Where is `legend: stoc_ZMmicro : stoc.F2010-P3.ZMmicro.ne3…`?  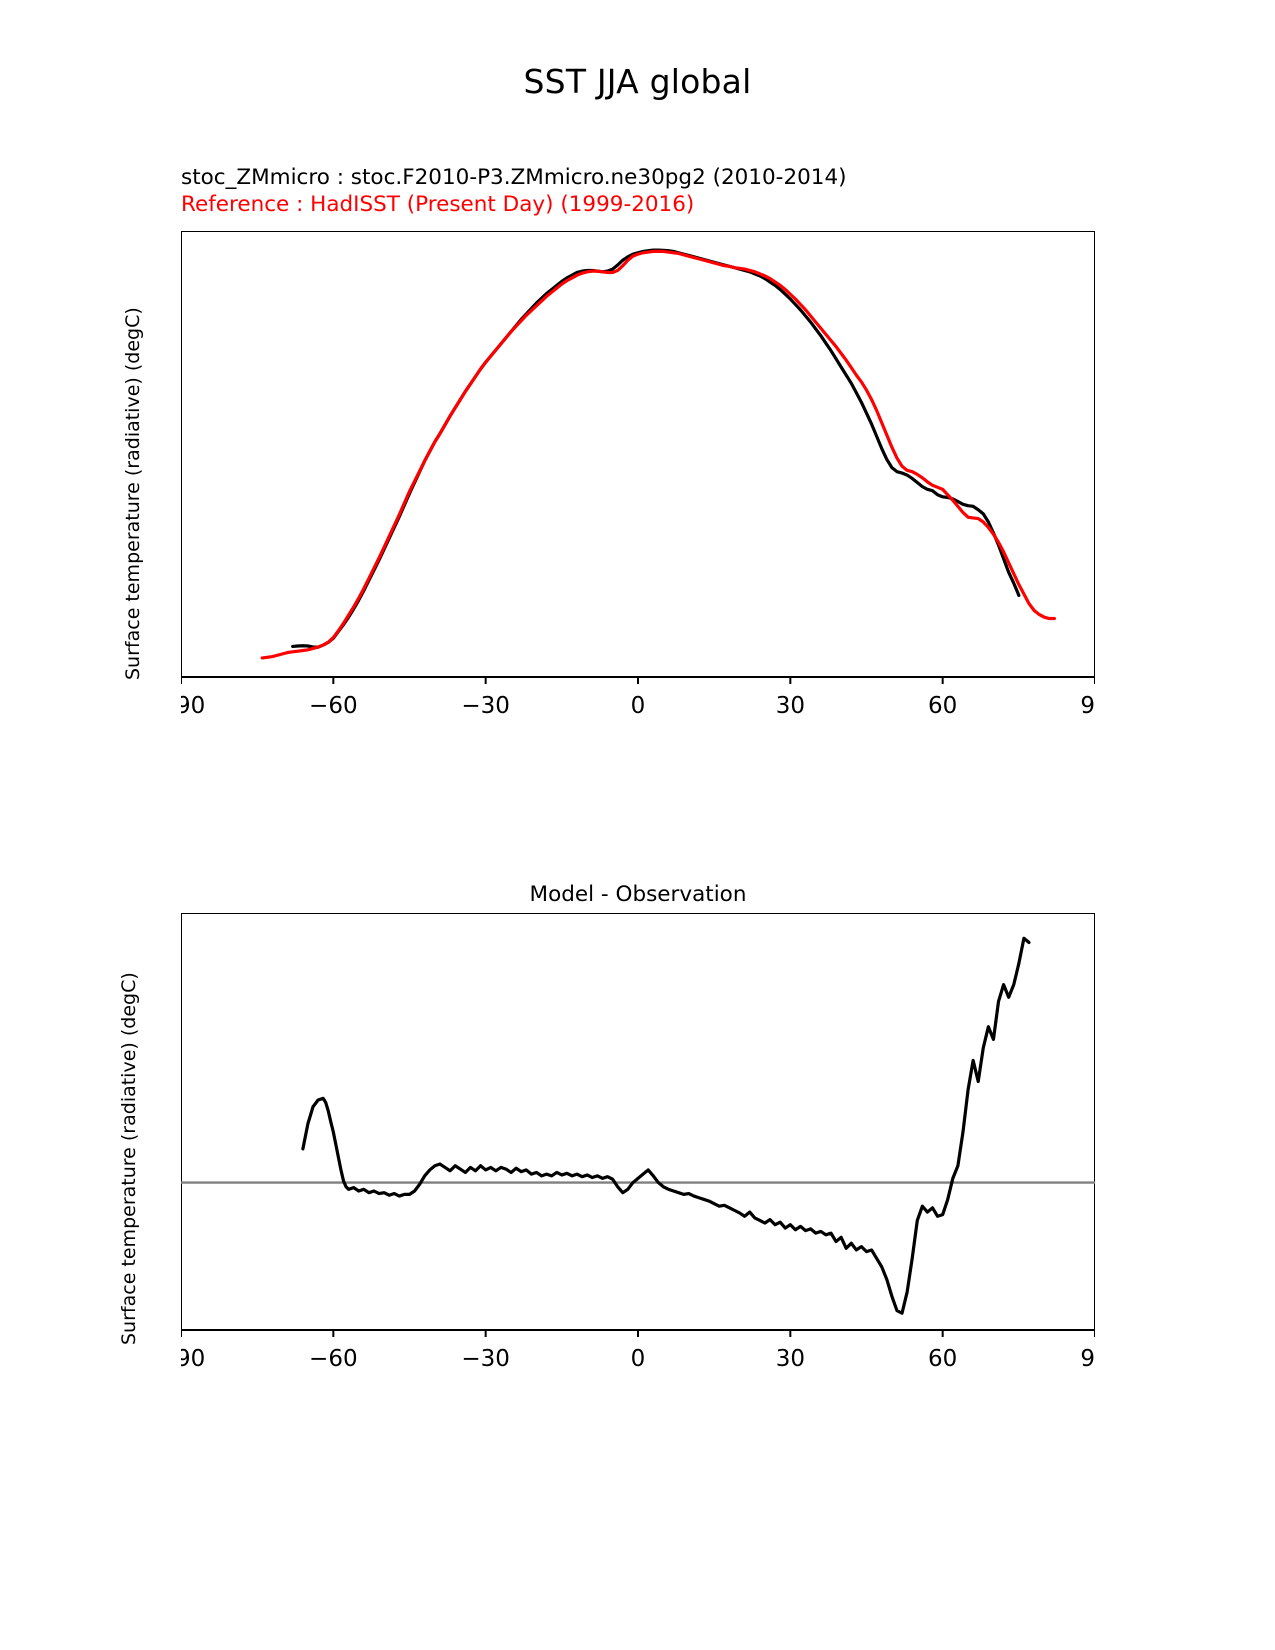
legend: stoc_ZMmicro : stoc.F2010-P3.ZMmicro.ne3… is located at coordinates (514, 192).